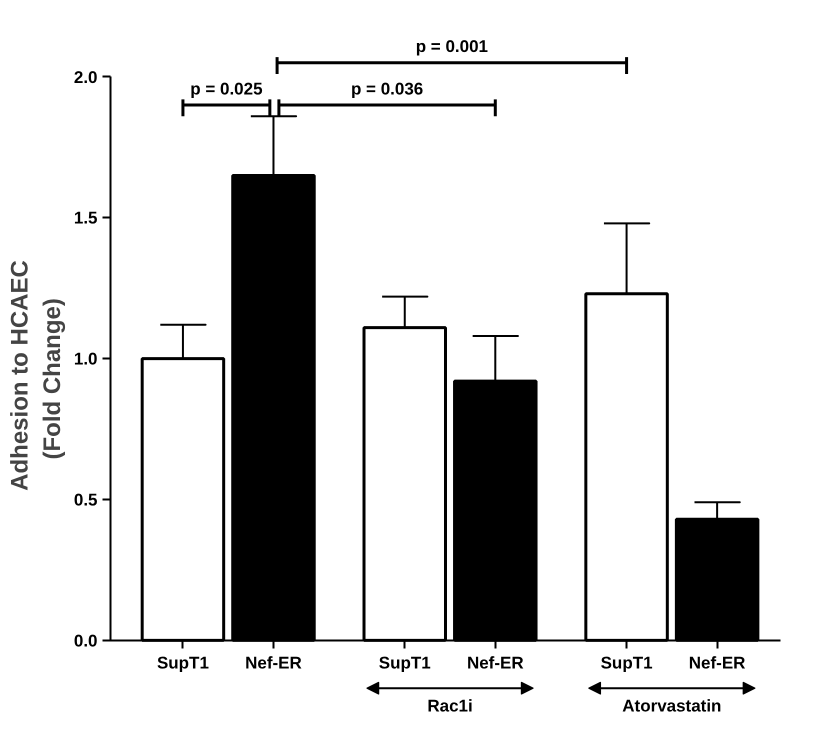 The width and height of the screenshot is (830, 749). What do you see at coordinates (387, 88) in the screenshot?
I see `annotation: p = 0.036` at bounding box center [387, 88].